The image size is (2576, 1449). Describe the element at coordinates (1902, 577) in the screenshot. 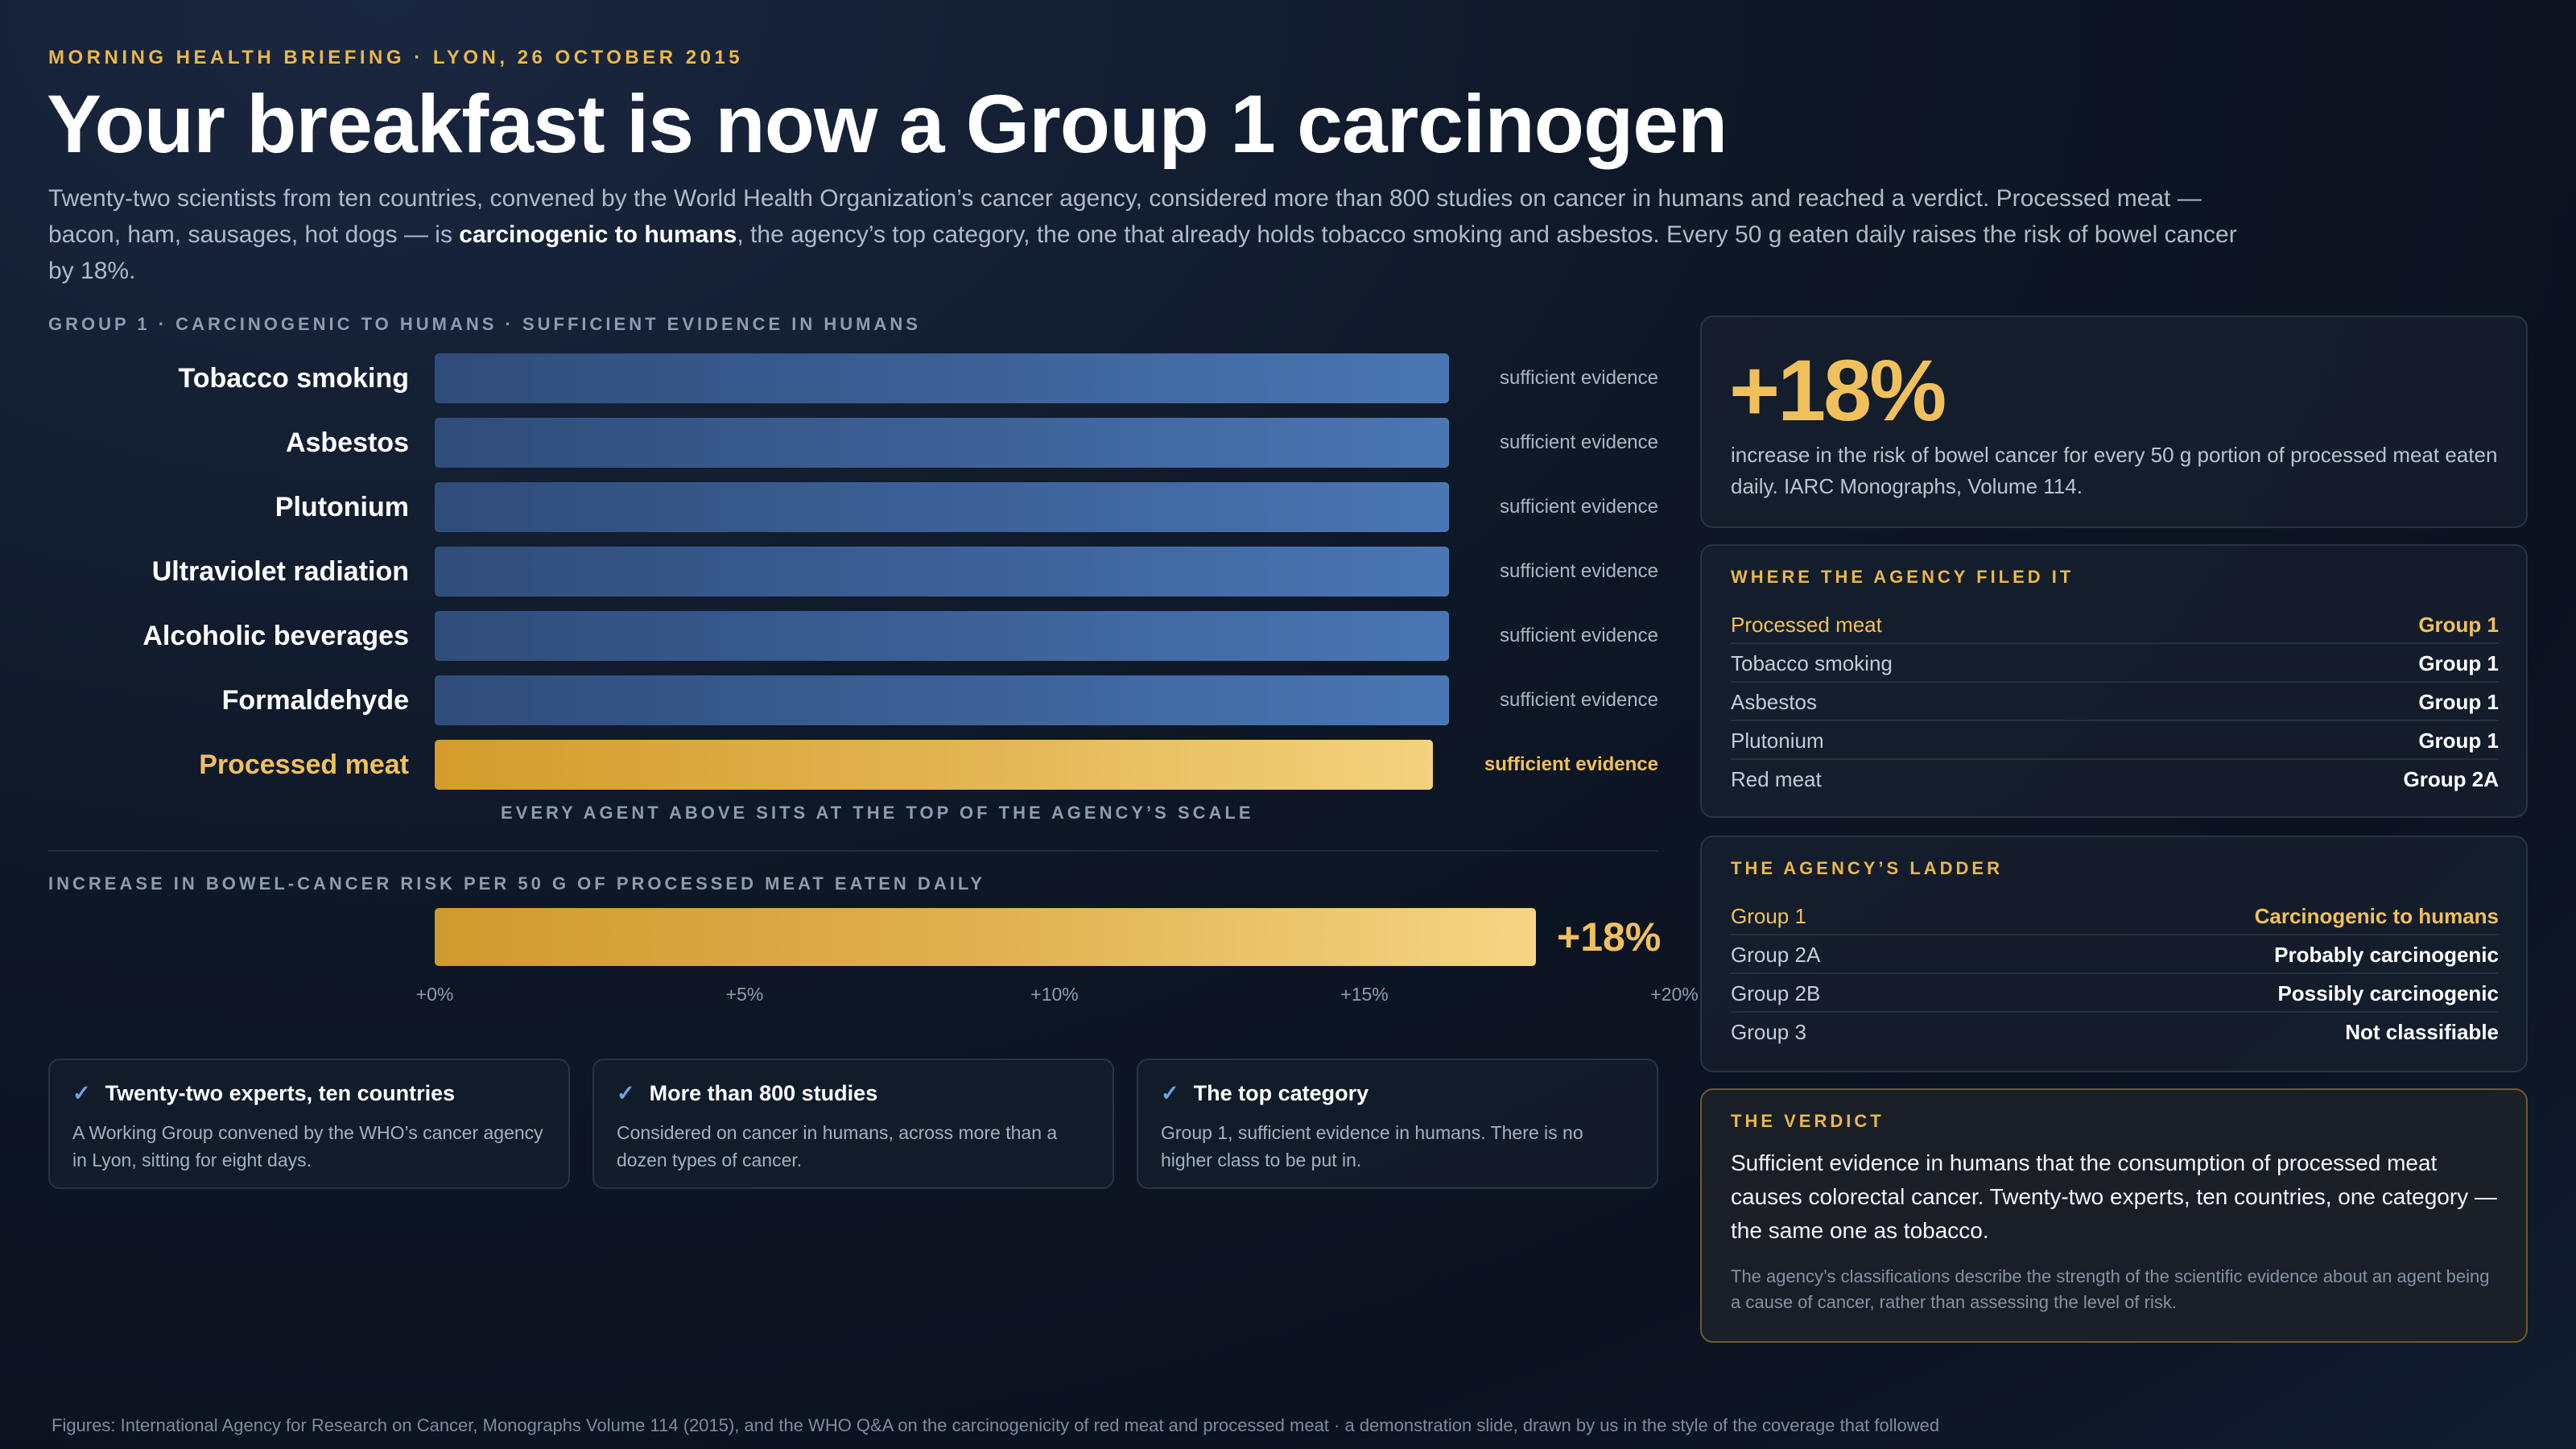

I see `filed-card-label: WHERE THE AGENCY FILED IT` at that location.